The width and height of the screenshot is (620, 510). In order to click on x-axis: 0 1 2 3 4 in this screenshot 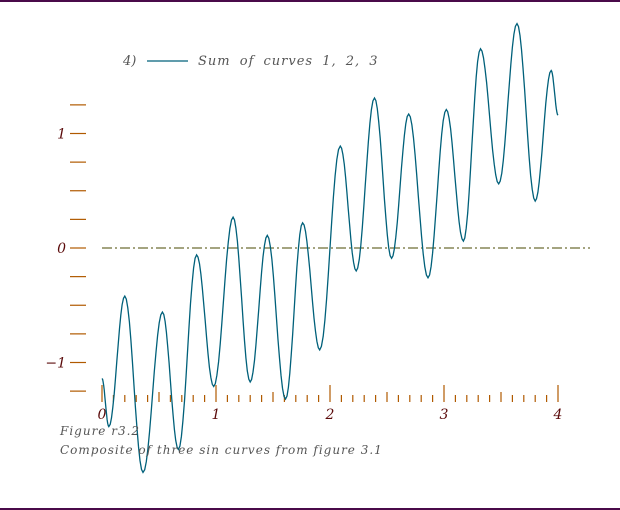, I will do `click(330, 404)`.